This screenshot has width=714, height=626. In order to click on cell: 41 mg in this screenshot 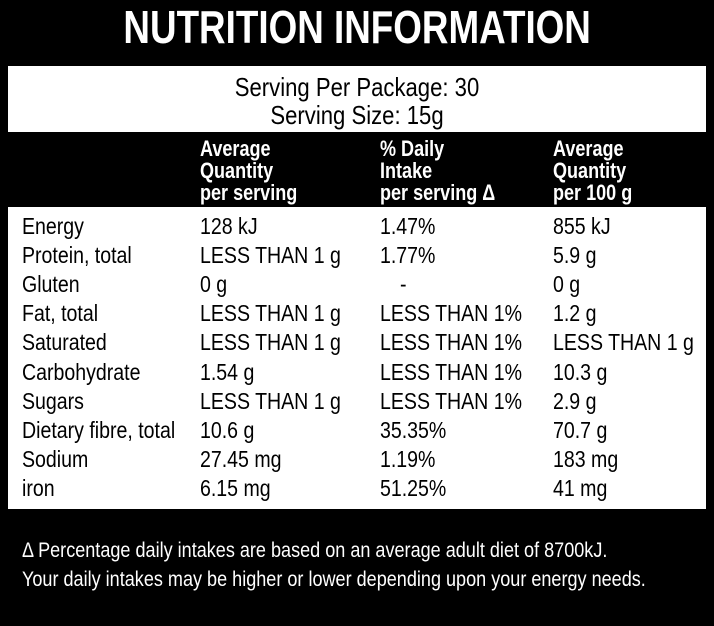, I will do `click(580, 487)`.